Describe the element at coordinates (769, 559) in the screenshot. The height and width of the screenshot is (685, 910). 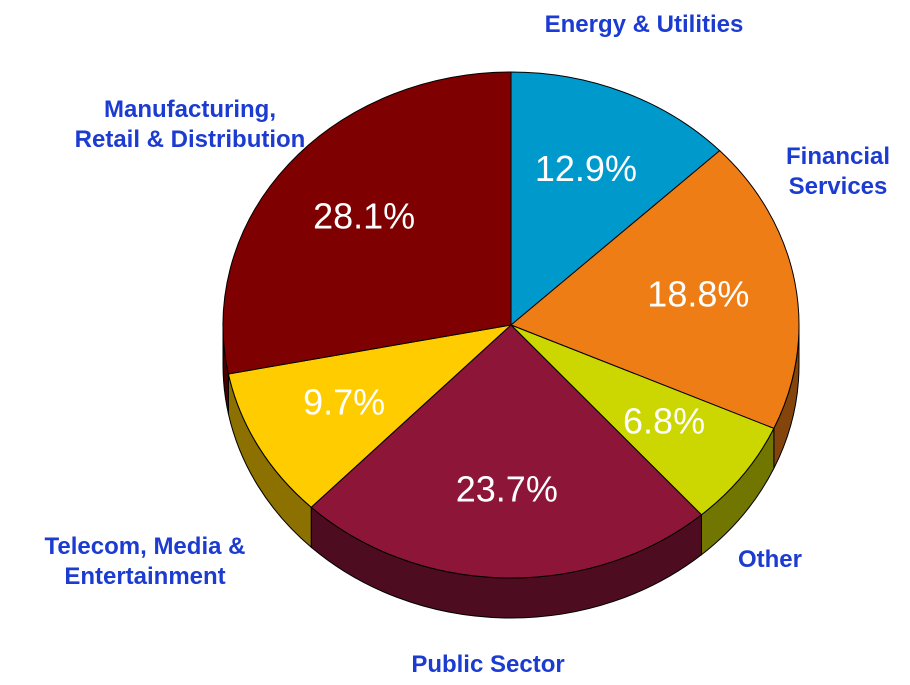
I see `category-label: Other` at that location.